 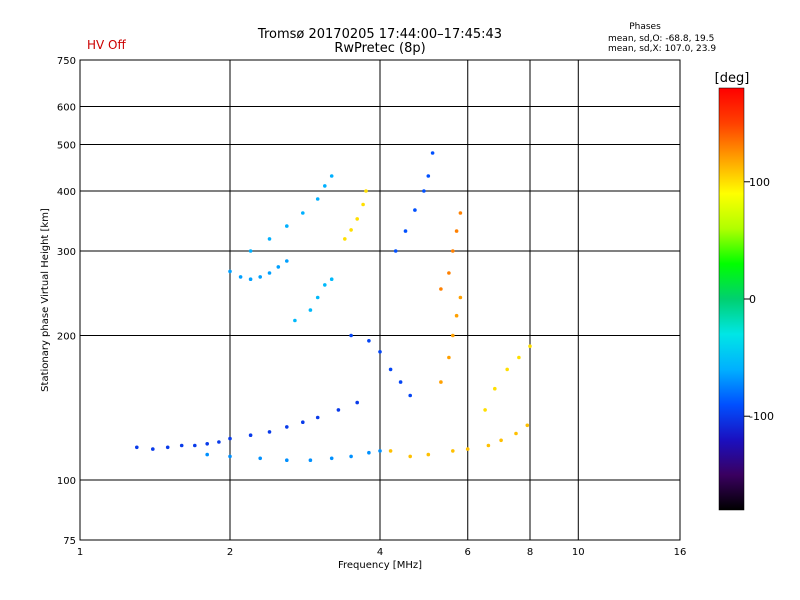 I want to click on y-tick-label: 200, so click(x=66, y=337).